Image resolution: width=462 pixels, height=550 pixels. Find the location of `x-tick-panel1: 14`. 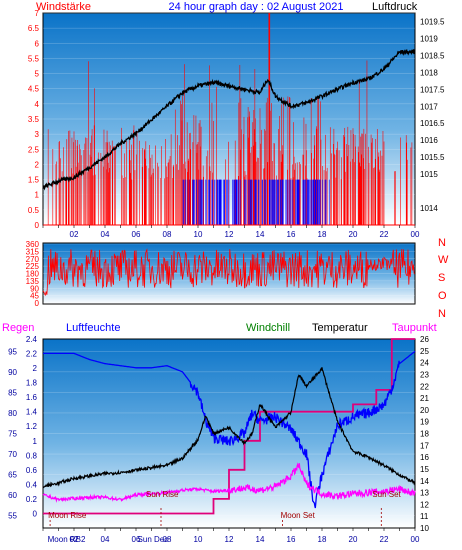

x-tick-panel1: 14 is located at coordinates (260, 234).